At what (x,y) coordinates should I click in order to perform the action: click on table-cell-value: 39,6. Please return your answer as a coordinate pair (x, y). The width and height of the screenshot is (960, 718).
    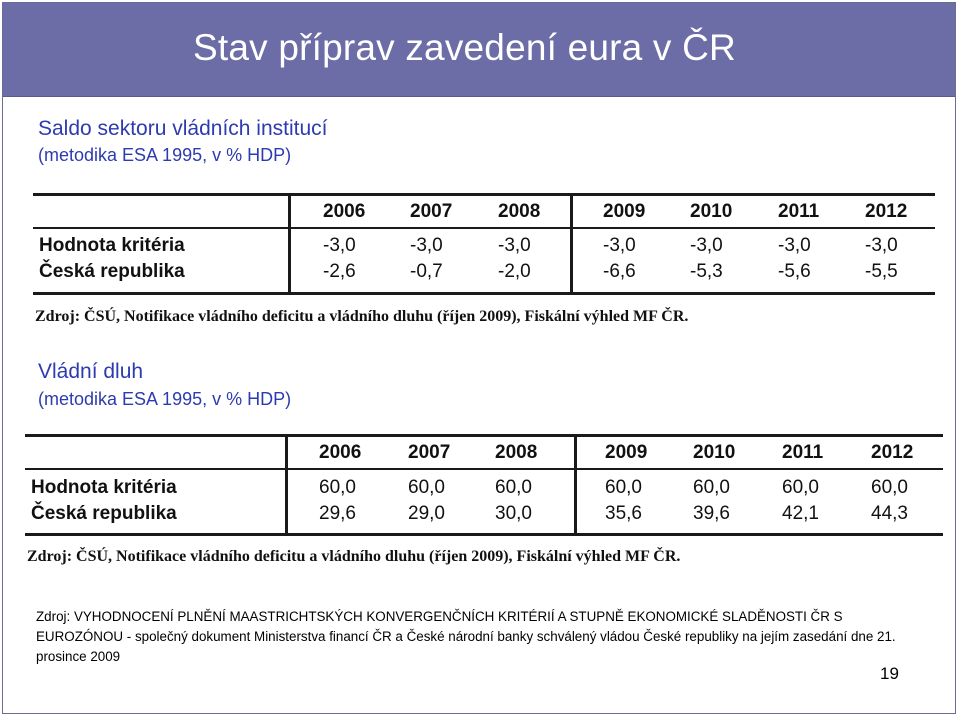
    Looking at the image, I should click on (711, 513).